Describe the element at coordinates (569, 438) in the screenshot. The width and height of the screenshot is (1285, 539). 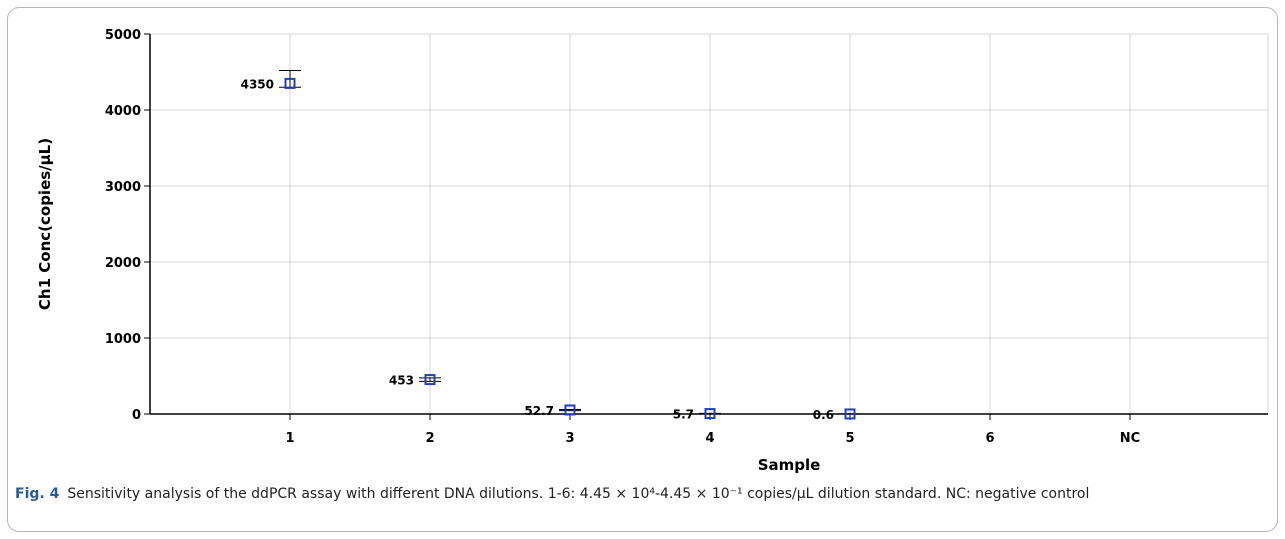
I see `x-tick-label: 3` at that location.